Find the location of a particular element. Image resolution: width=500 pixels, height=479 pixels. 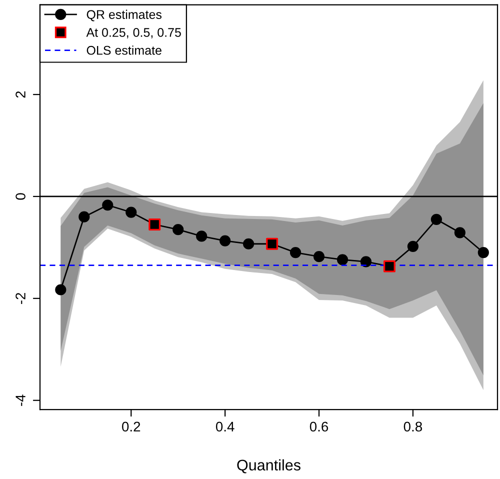

x-tick-label: 0.8 is located at coordinates (413, 427).